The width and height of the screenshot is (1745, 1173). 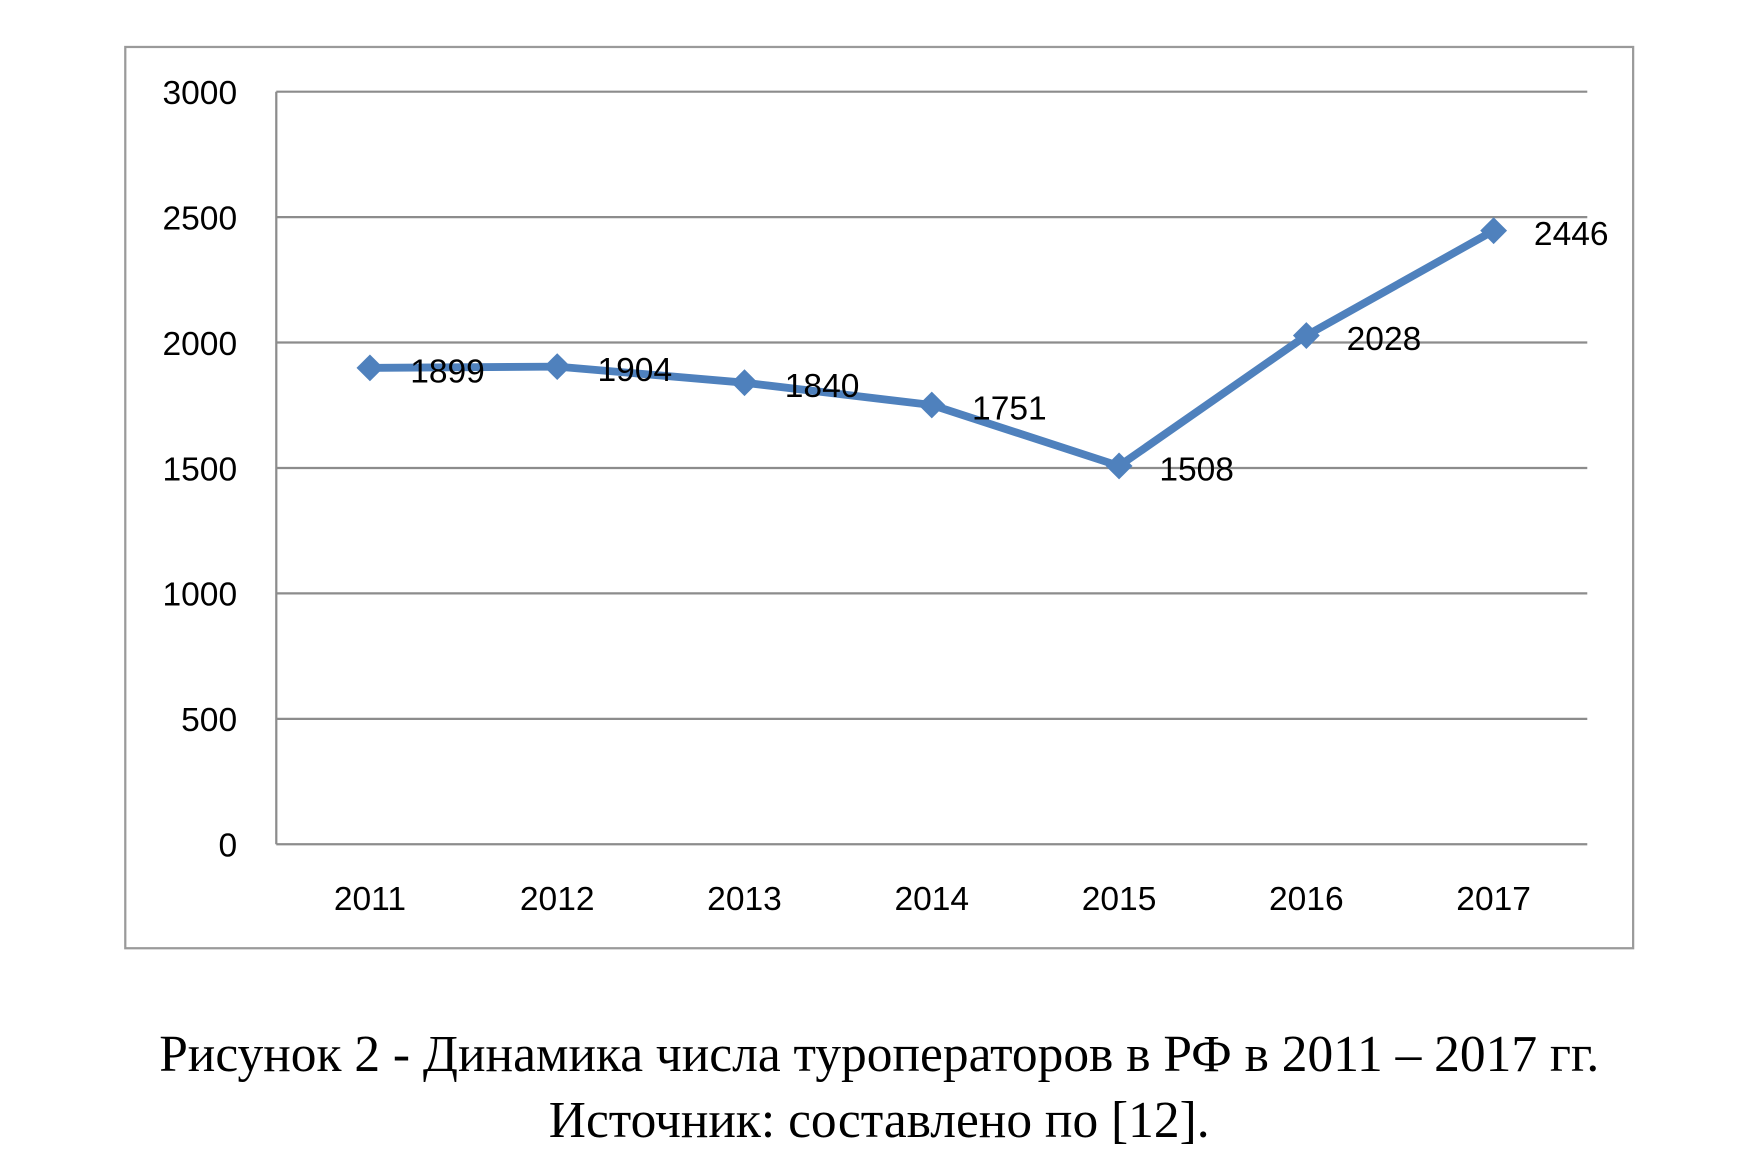 I want to click on figure-source: Источник: составлено по [12]., so click(x=879, y=1120).